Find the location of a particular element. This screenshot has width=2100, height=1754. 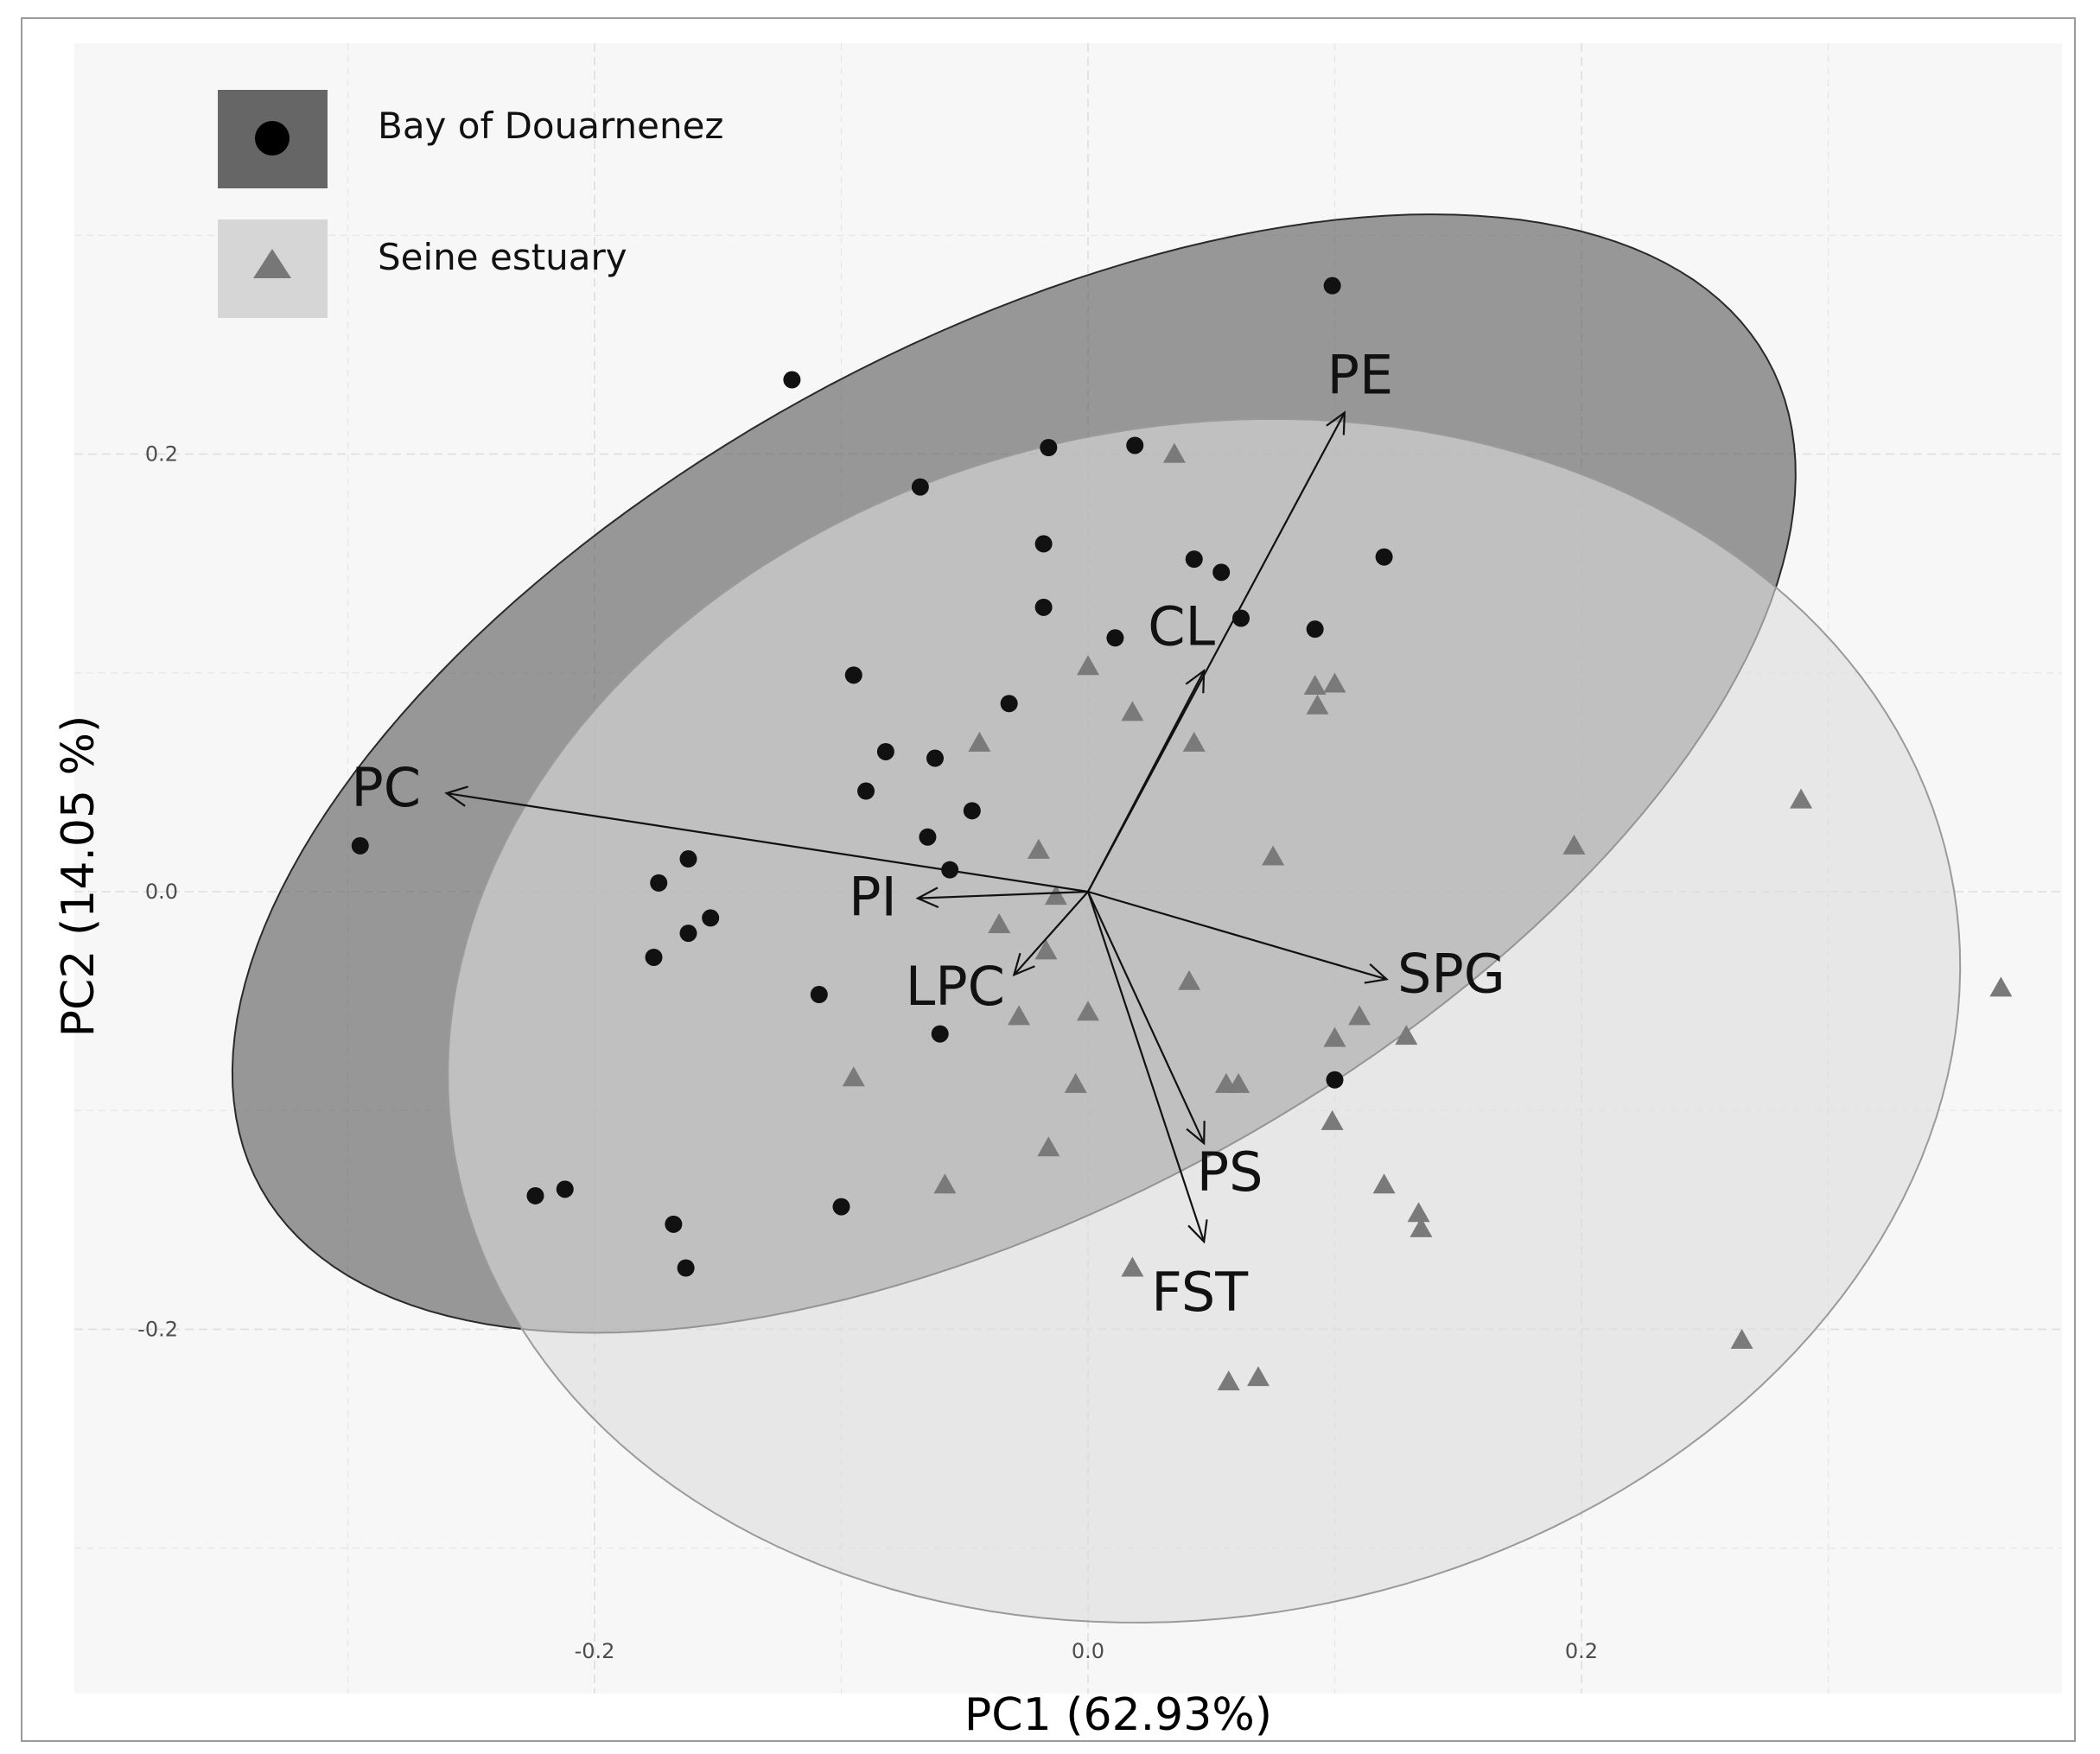

vector-arrowhead-spg is located at coordinates (1376, 973).